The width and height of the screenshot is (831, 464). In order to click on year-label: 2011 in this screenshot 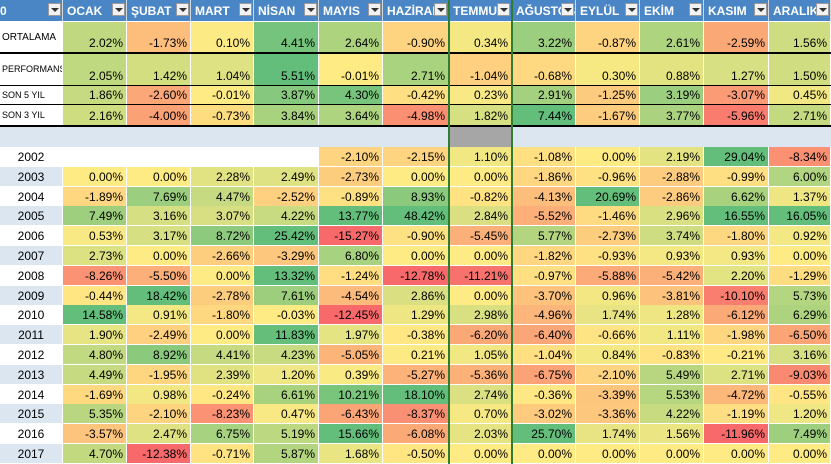, I will do `click(31, 335)`.